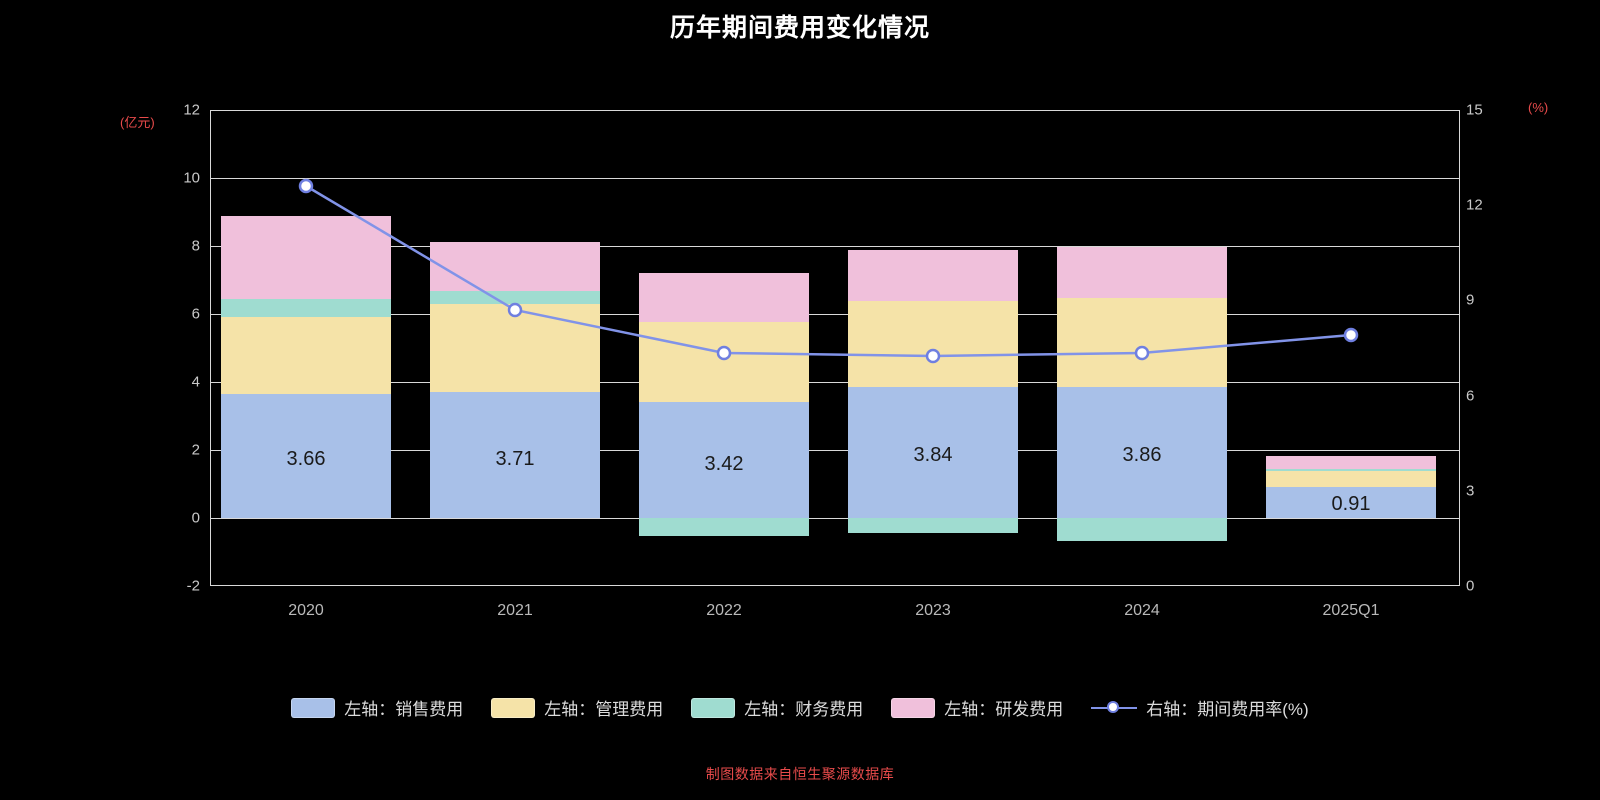  Describe the element at coordinates (195, 518) in the screenshot. I see `left-tick: 0` at that location.